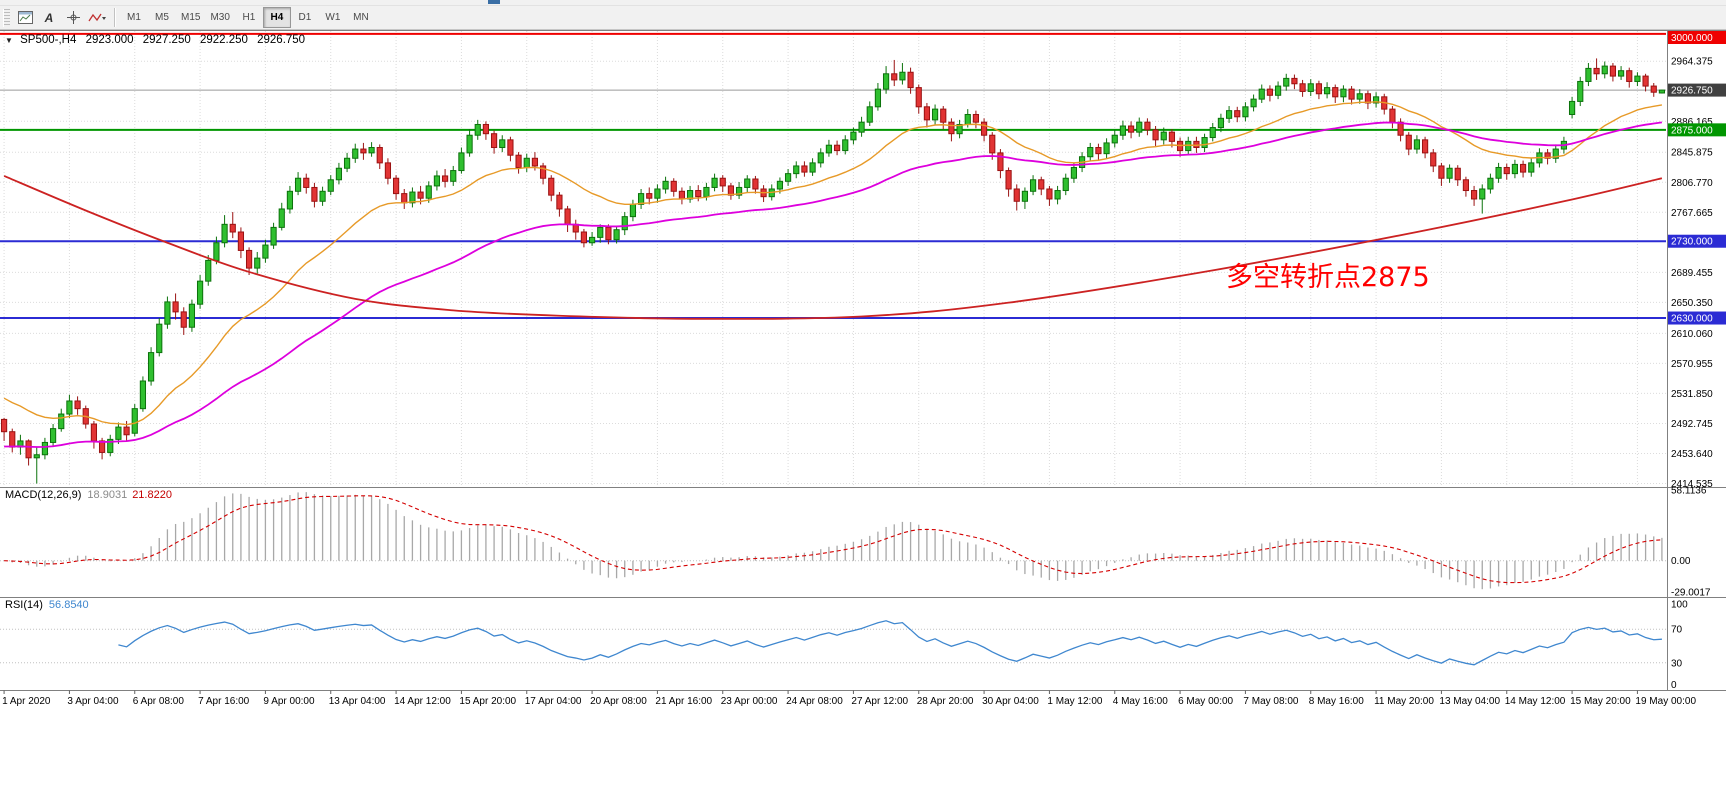  What do you see at coordinates (945, 701) in the screenshot?
I see `time-axis-label: 28 Apr 20:00` at bounding box center [945, 701].